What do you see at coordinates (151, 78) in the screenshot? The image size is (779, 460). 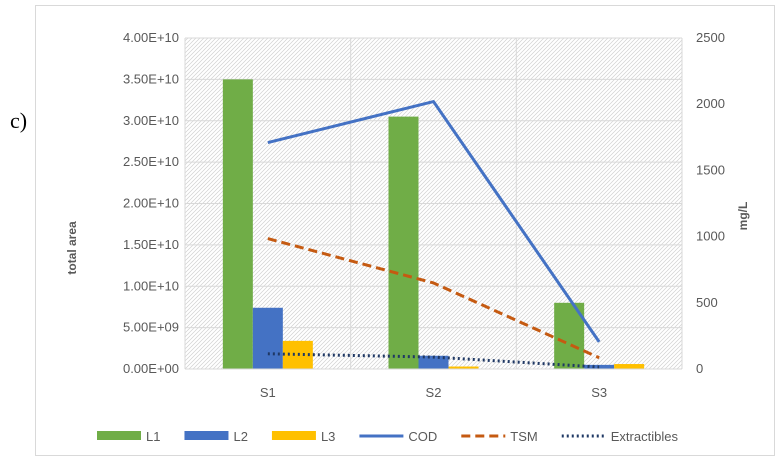 I see `y-tick-label: 3.50E+10` at bounding box center [151, 78].